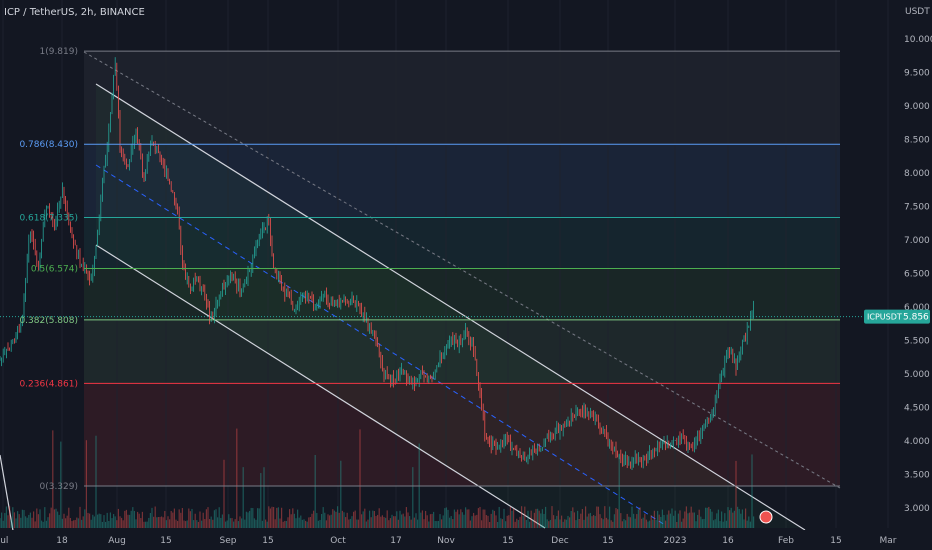  What do you see at coordinates (917, 241) in the screenshot?
I see `price-tick-label: 7.000` at bounding box center [917, 241].